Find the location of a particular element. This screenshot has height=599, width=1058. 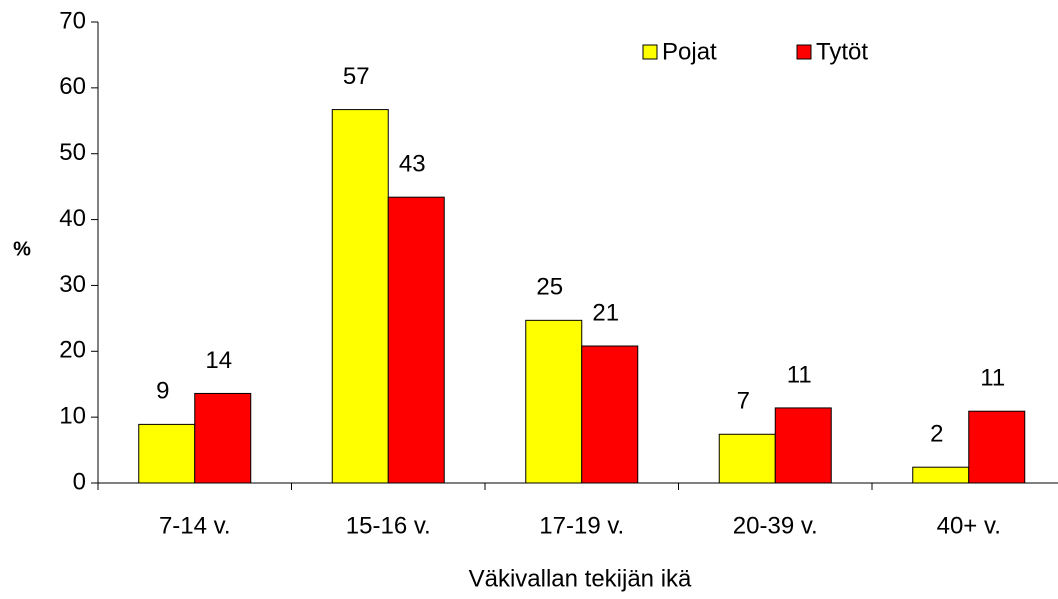

y-tick-label: 70 is located at coordinates (72, 20).